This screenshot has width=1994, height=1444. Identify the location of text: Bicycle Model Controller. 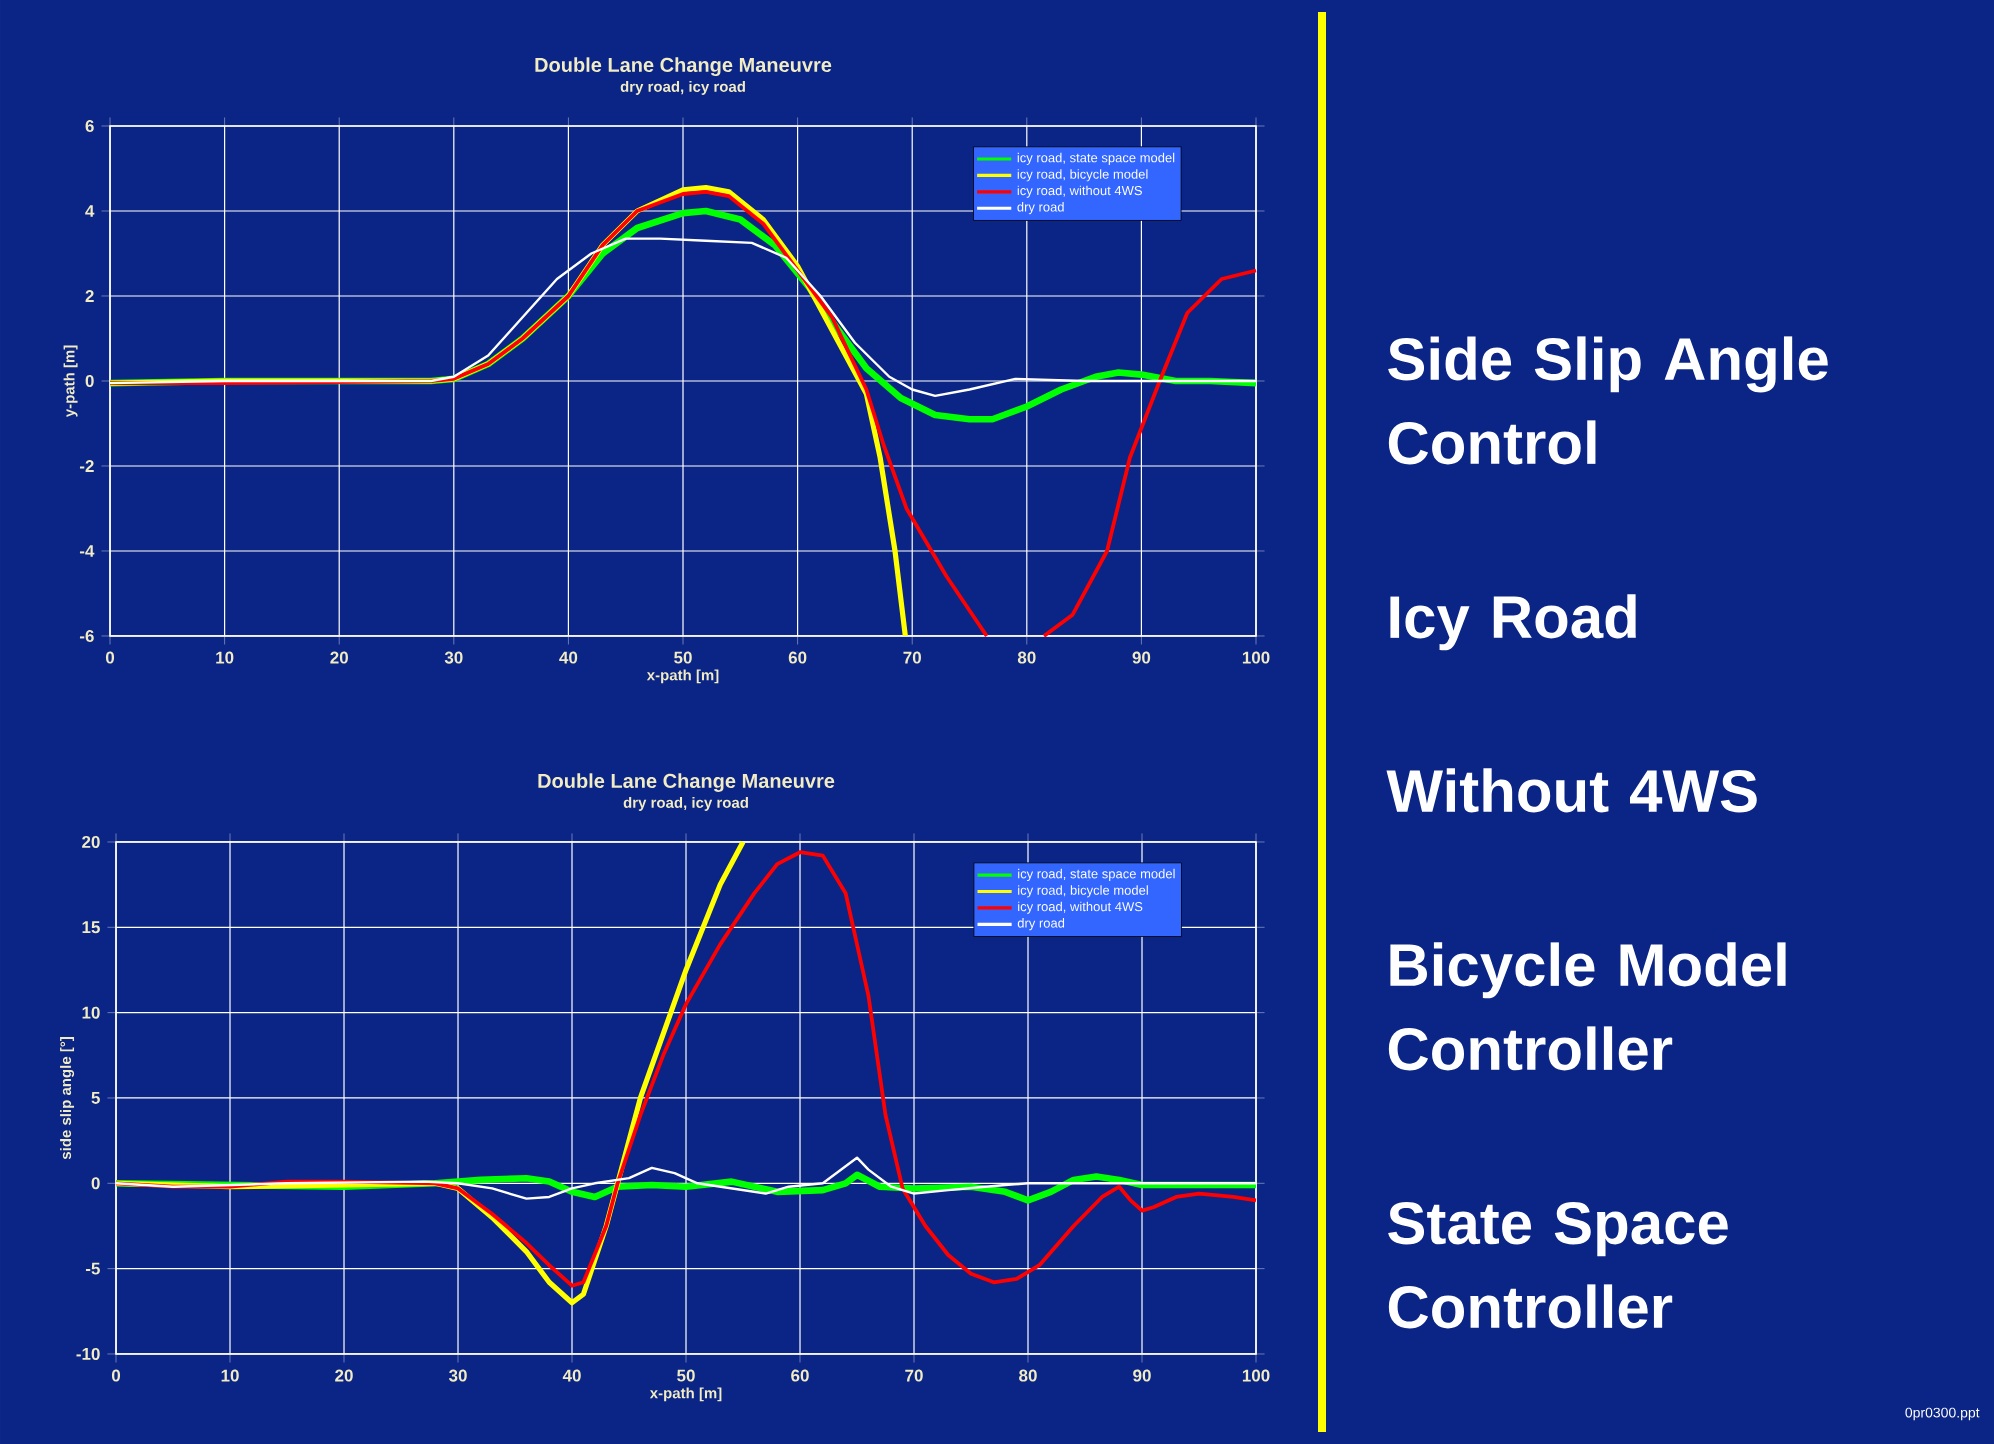
(1587, 1006).